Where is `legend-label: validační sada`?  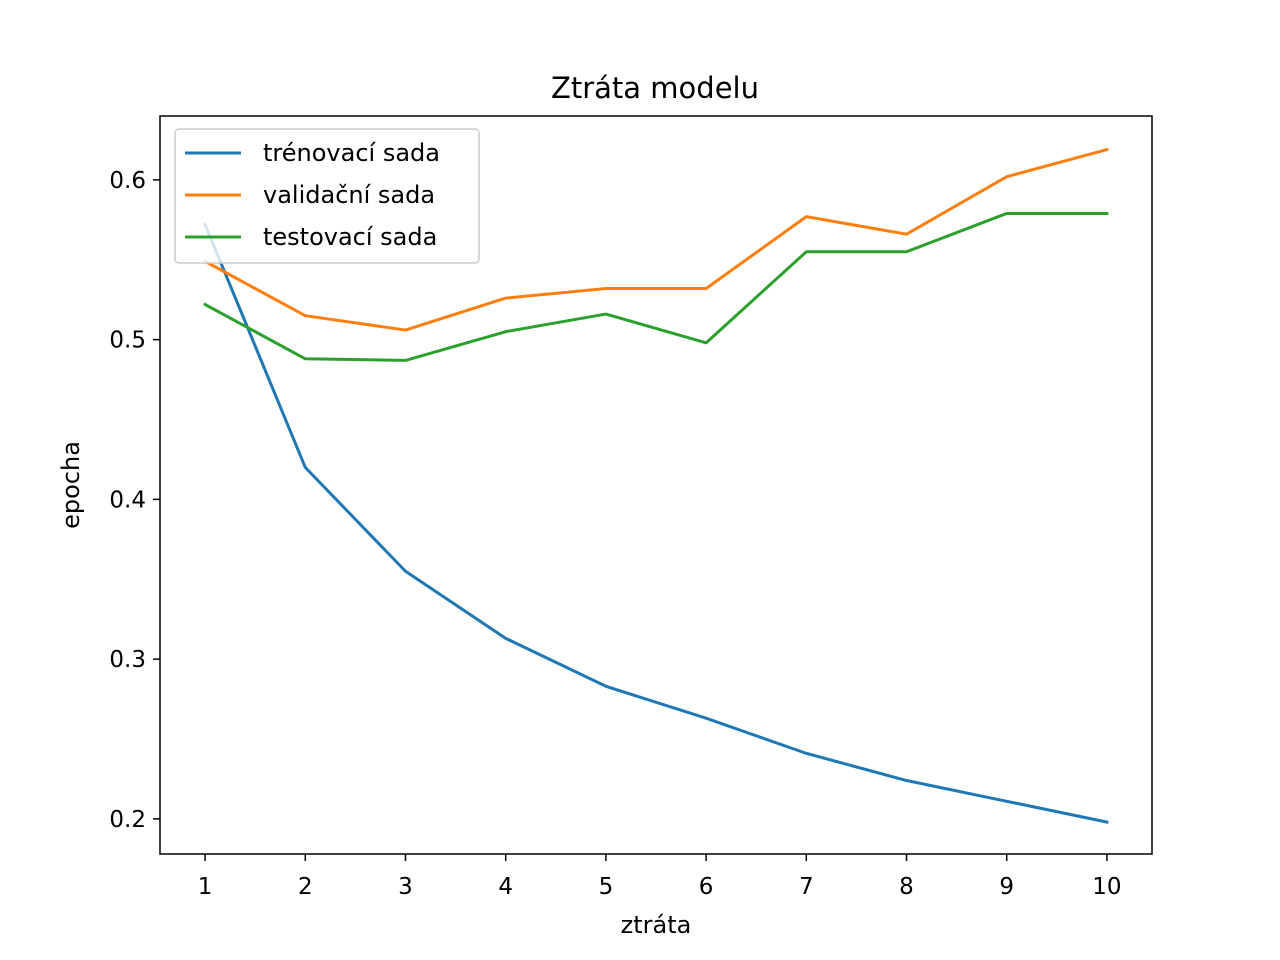
legend-label: validační sada is located at coordinates (349, 195).